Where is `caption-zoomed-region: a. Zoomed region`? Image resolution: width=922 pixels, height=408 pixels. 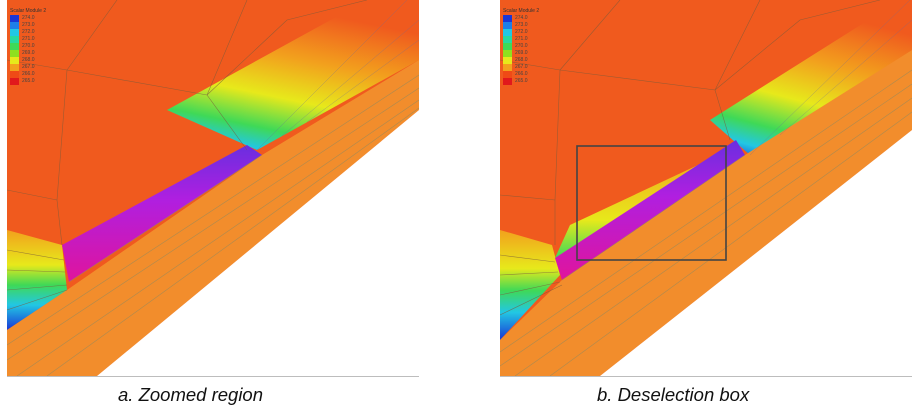
caption-zoomed-region: a. Zoomed region is located at coordinates (191, 394).